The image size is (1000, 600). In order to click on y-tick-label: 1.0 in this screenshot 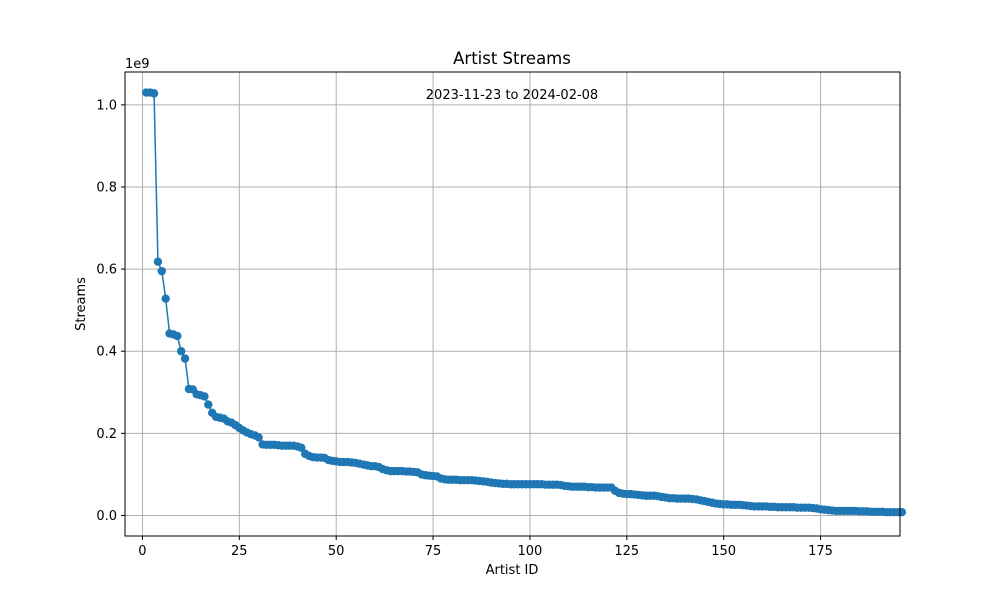, I will do `click(106, 105)`.